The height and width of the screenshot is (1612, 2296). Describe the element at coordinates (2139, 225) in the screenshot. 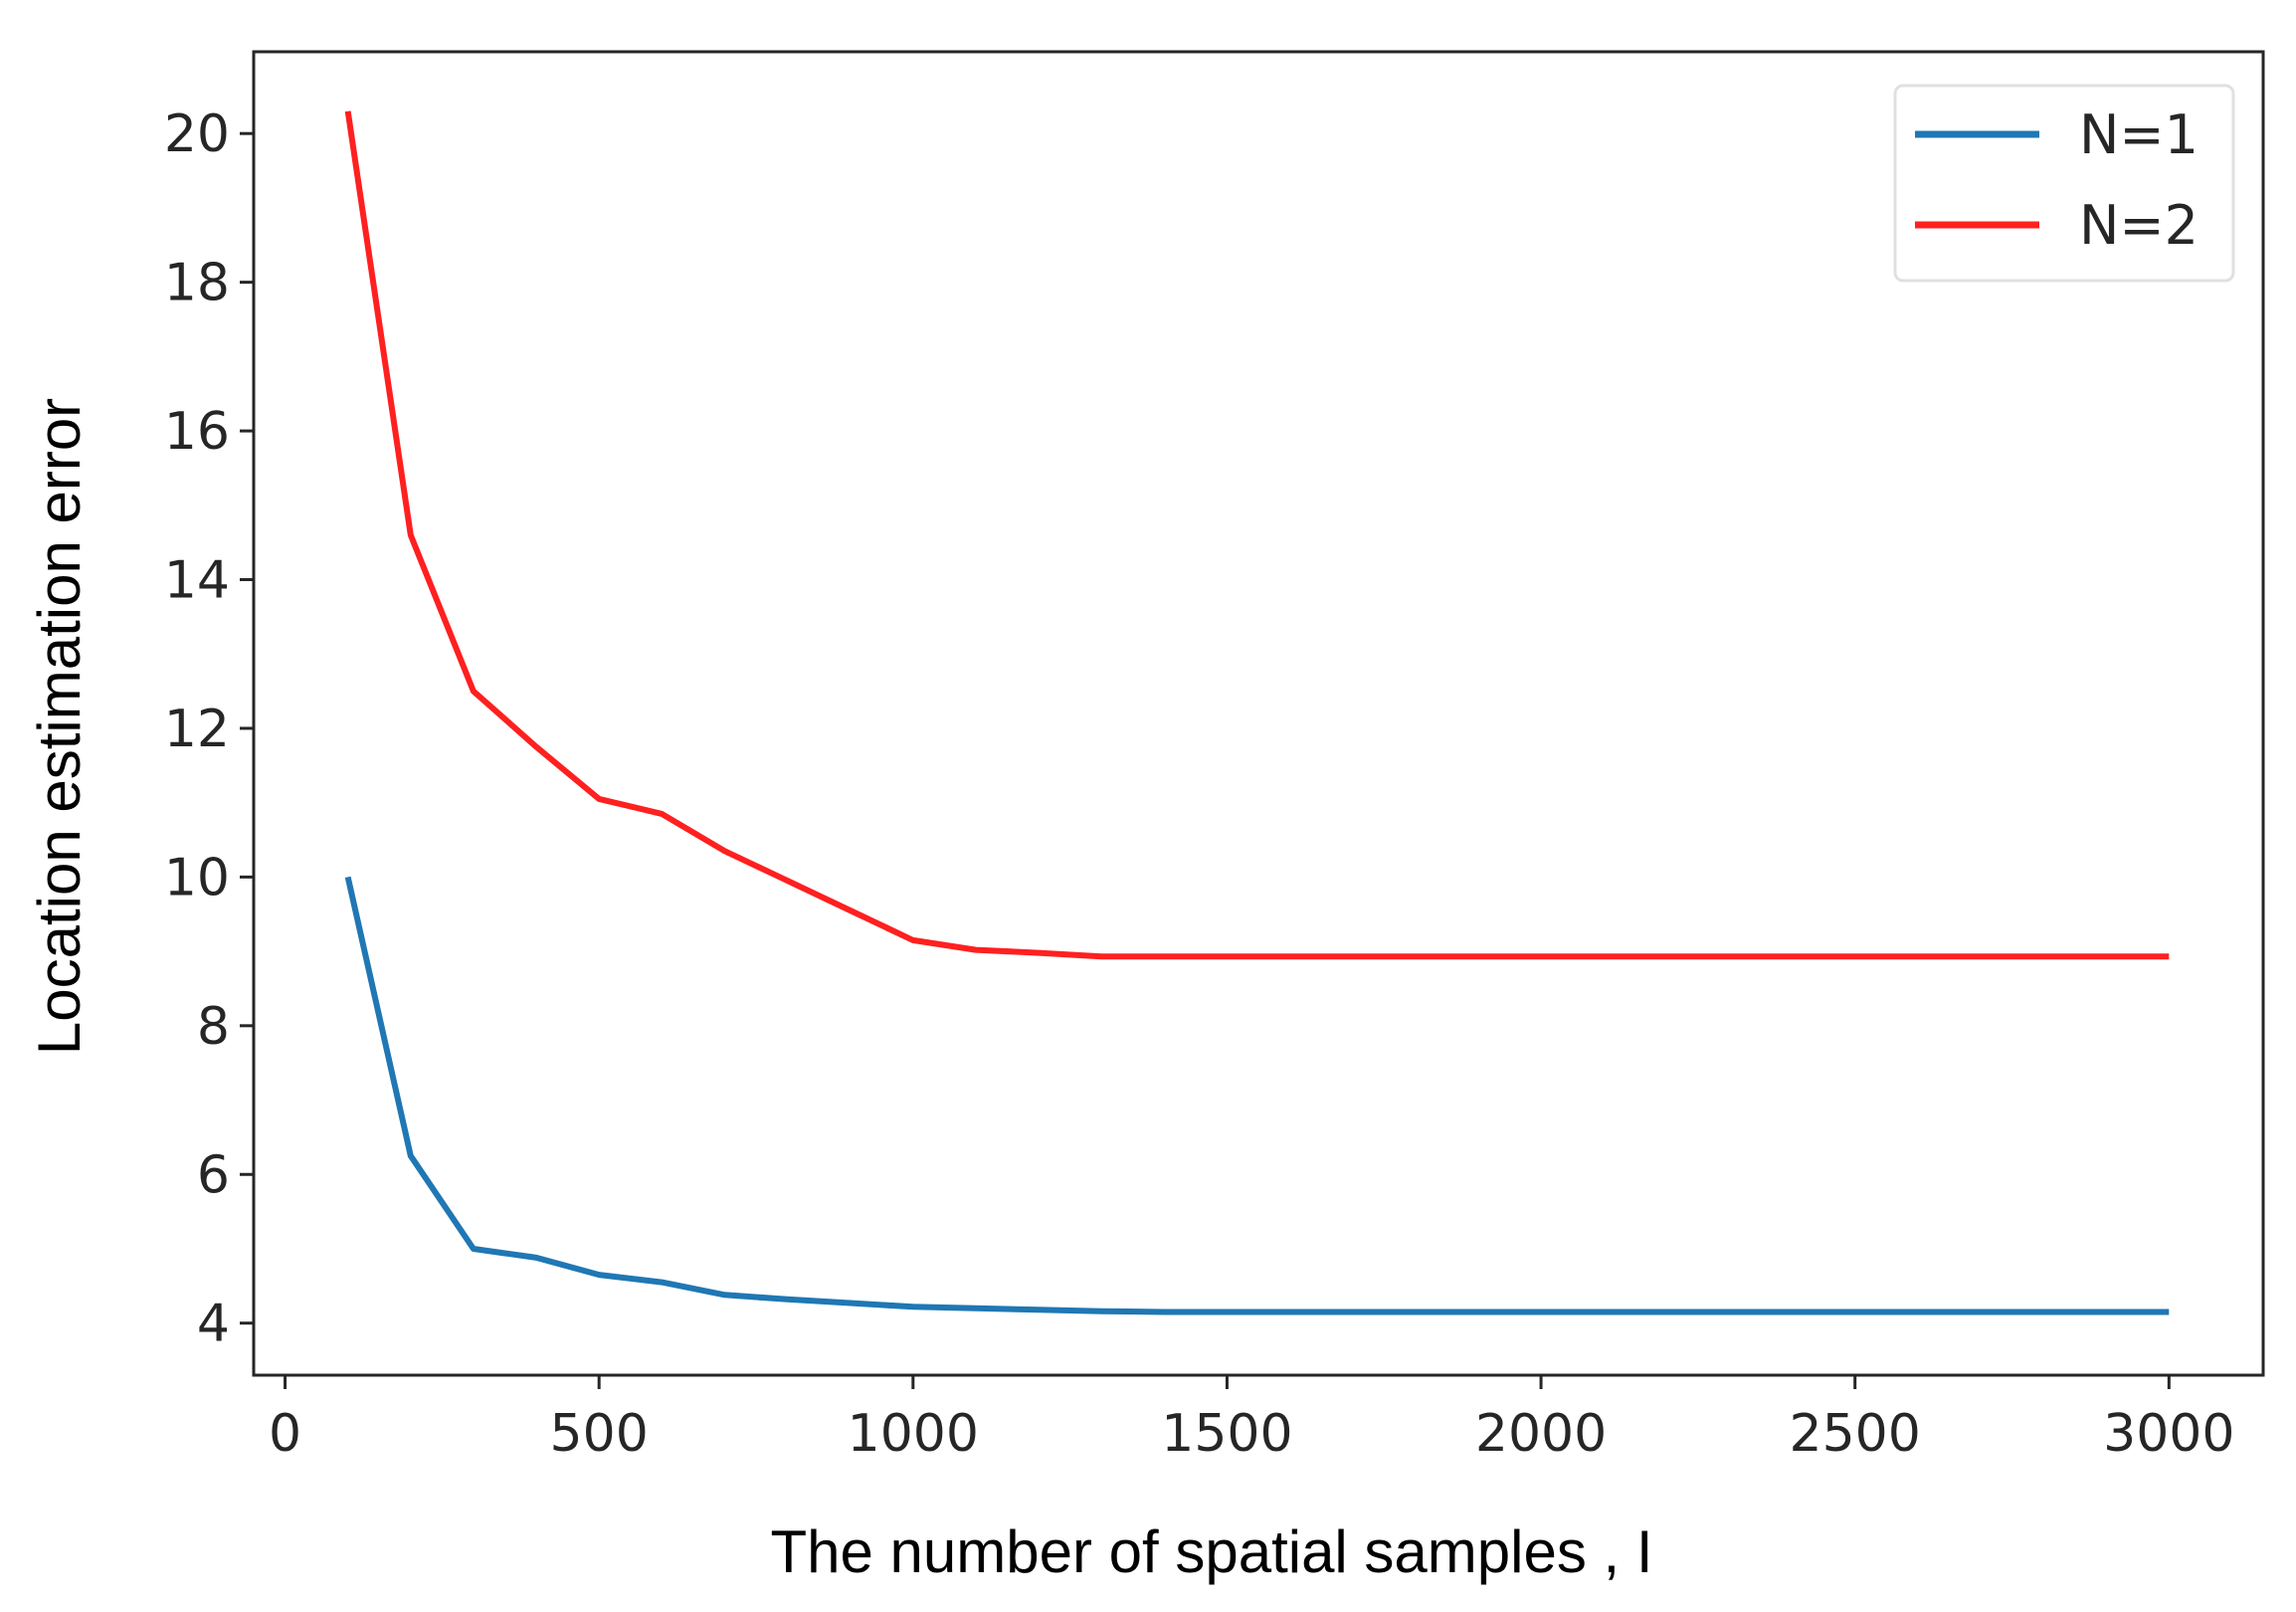

I see `legend-label-n2: N=2` at that location.